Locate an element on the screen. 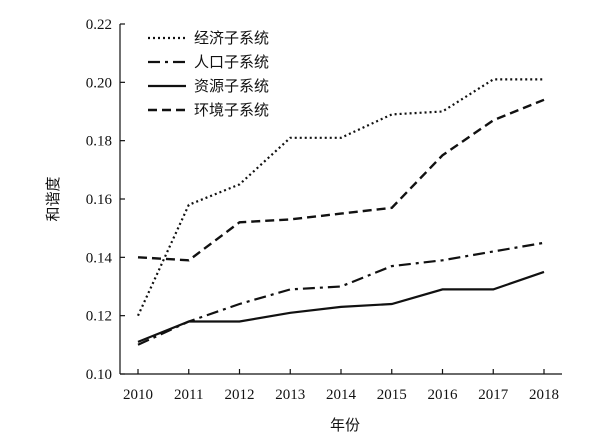 This screenshot has height=445, width=597. x-tick-label: 2015 is located at coordinates (392, 395).